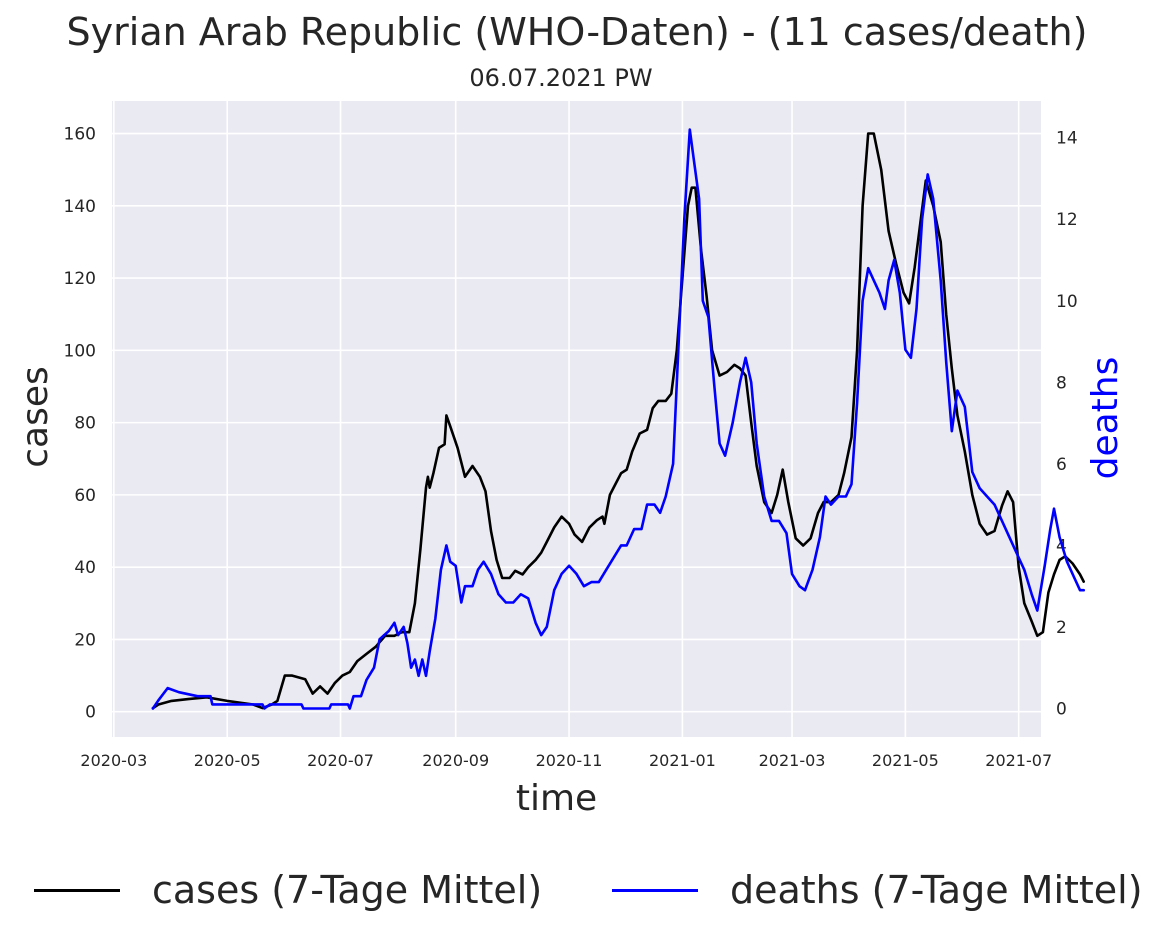  Describe the element at coordinates (1067, 220) in the screenshot. I see `y2-tick-label: 12` at that location.